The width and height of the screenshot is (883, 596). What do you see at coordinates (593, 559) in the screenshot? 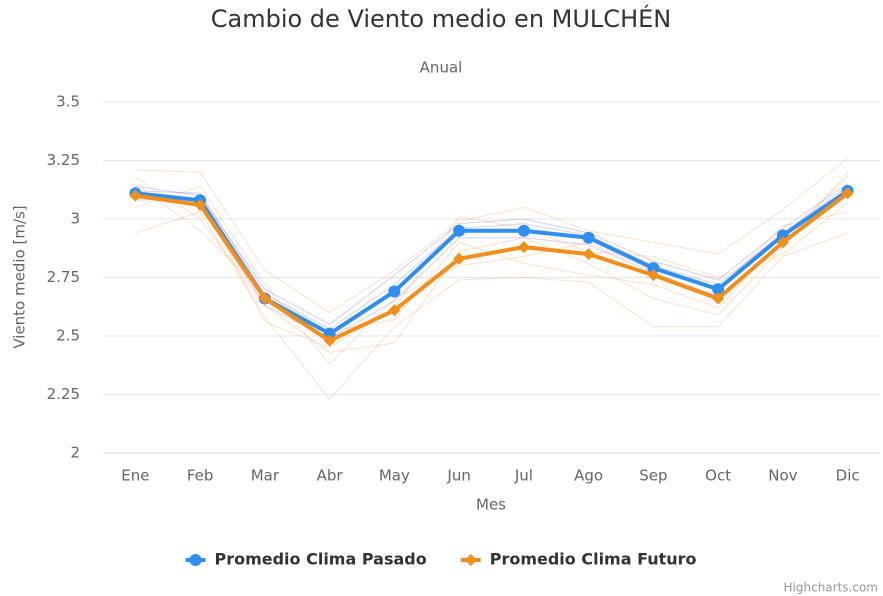
I see `legend-label: Promedio Clima Futuro` at bounding box center [593, 559].